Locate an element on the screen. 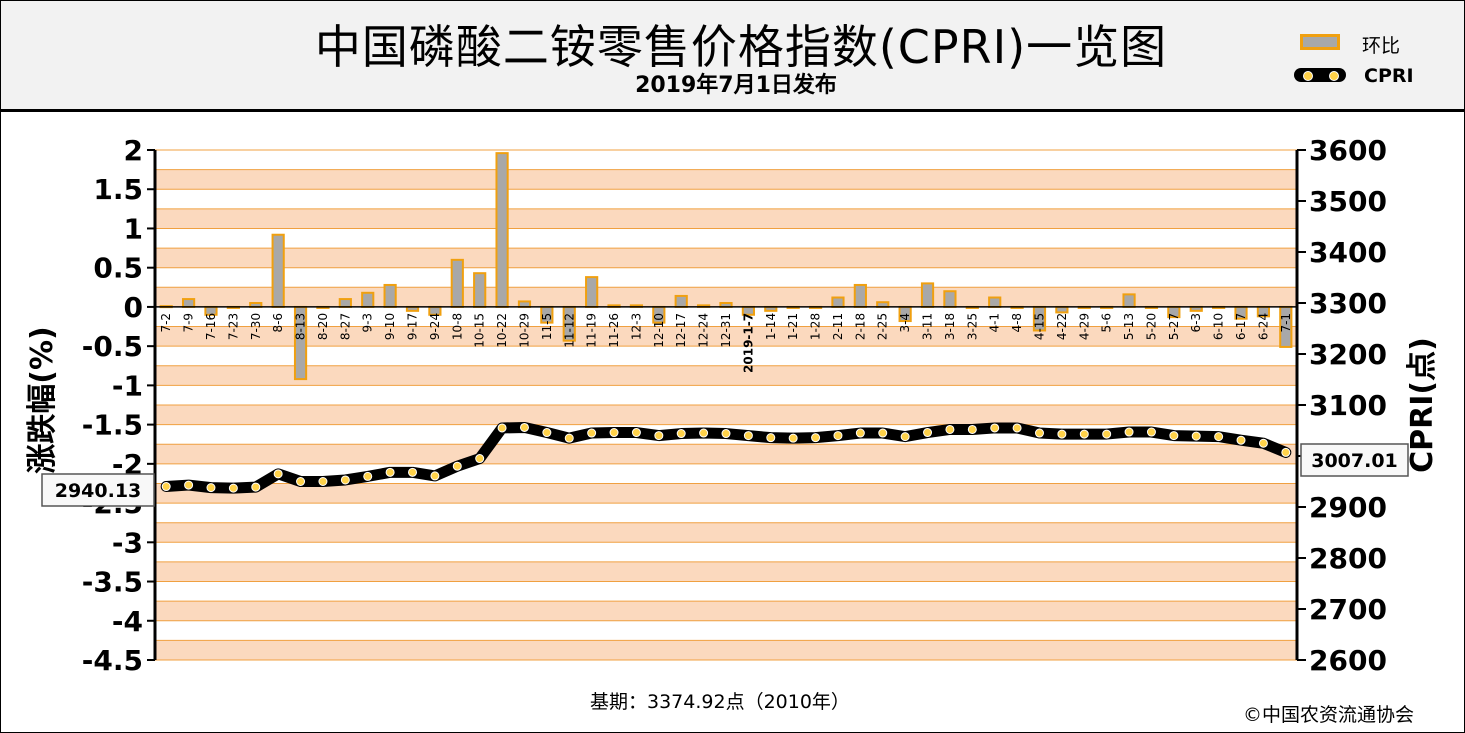 Image resolution: width=1465 pixels, height=733 pixels. x-tick-label: 9-24 is located at coordinates (435, 326).